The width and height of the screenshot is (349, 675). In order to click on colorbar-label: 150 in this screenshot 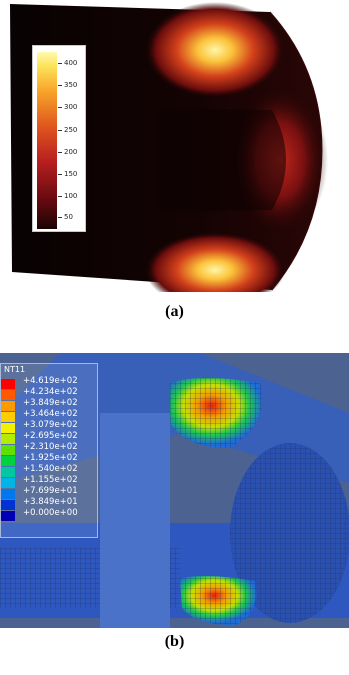, I will do `click(71, 174)`.